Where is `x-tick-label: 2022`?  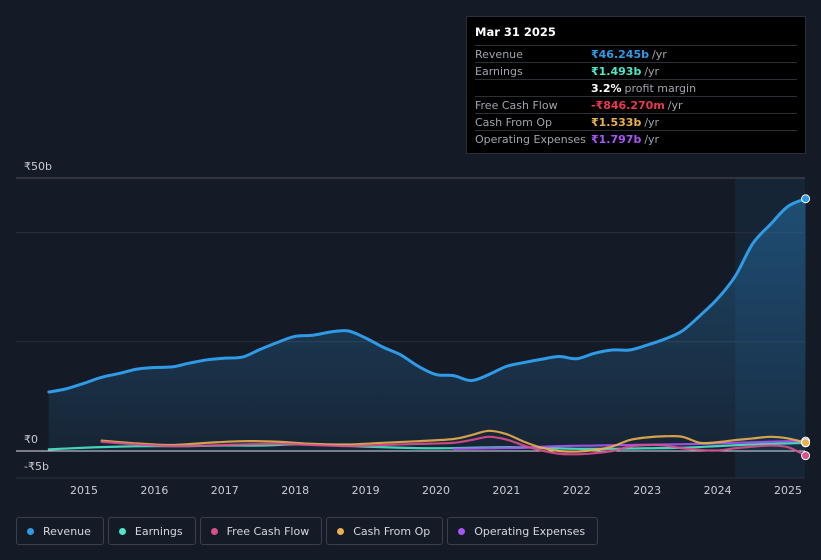 x-tick-label: 2022 is located at coordinates (577, 490).